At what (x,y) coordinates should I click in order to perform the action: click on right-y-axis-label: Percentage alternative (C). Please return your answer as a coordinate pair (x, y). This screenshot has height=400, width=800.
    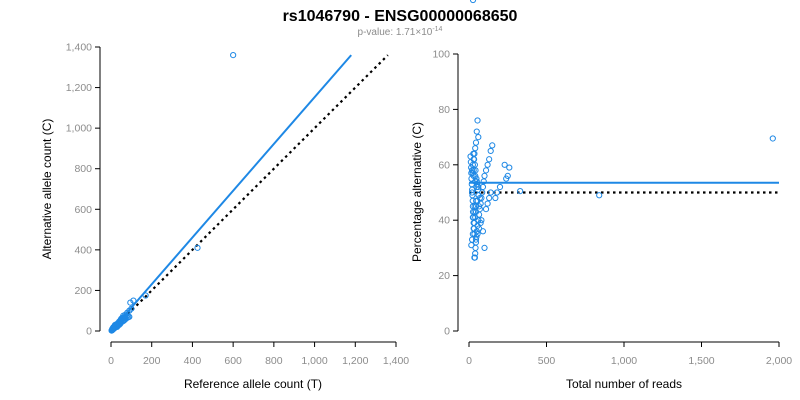
    Looking at the image, I should click on (417, 192).